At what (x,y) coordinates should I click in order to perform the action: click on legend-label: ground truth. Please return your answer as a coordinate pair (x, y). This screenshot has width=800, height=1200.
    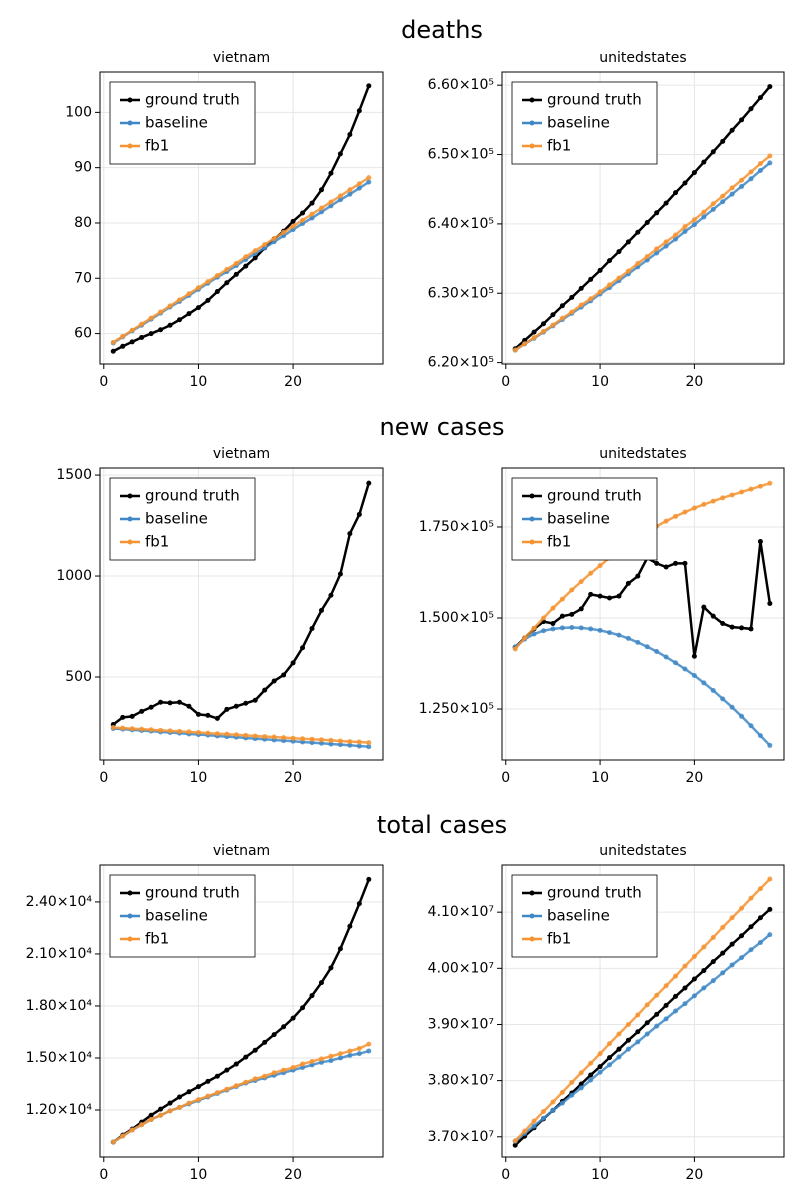
    Looking at the image, I should click on (192, 496).